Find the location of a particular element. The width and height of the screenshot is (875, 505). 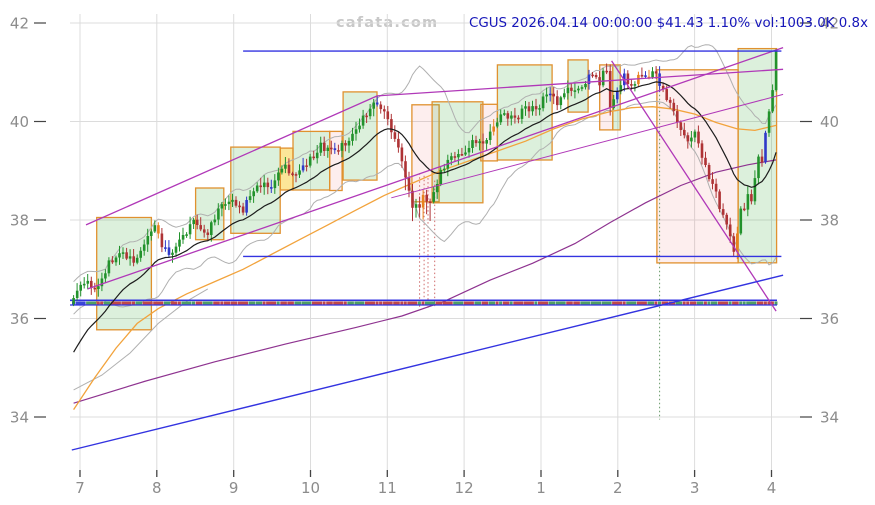

svg-text: 7 is located at coordinates (80, 488).